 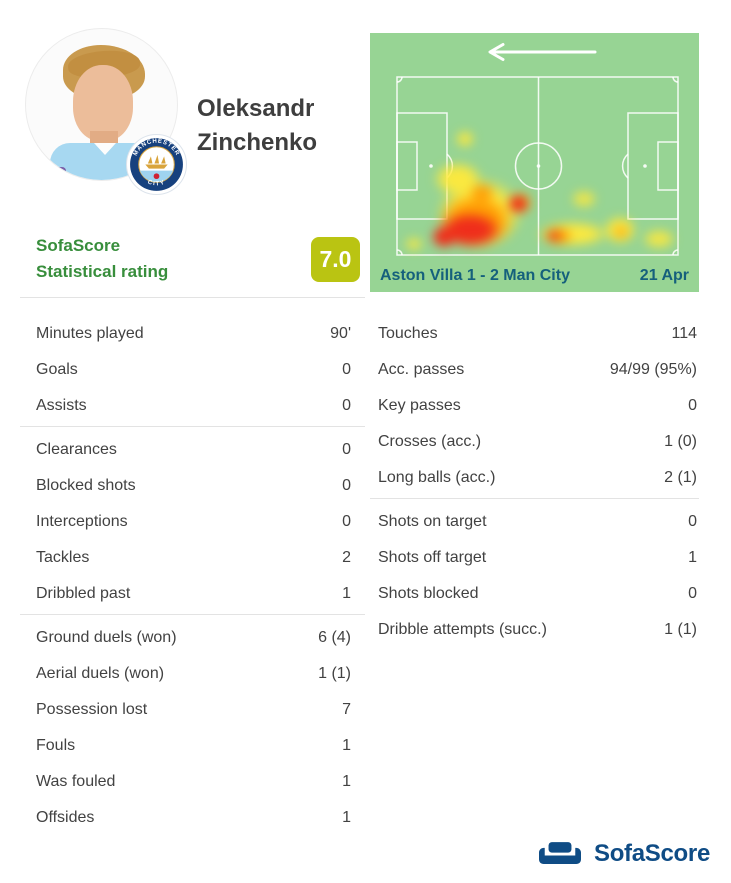 What do you see at coordinates (430, 441) in the screenshot?
I see `stat-label: Crosses (acc.)` at bounding box center [430, 441].